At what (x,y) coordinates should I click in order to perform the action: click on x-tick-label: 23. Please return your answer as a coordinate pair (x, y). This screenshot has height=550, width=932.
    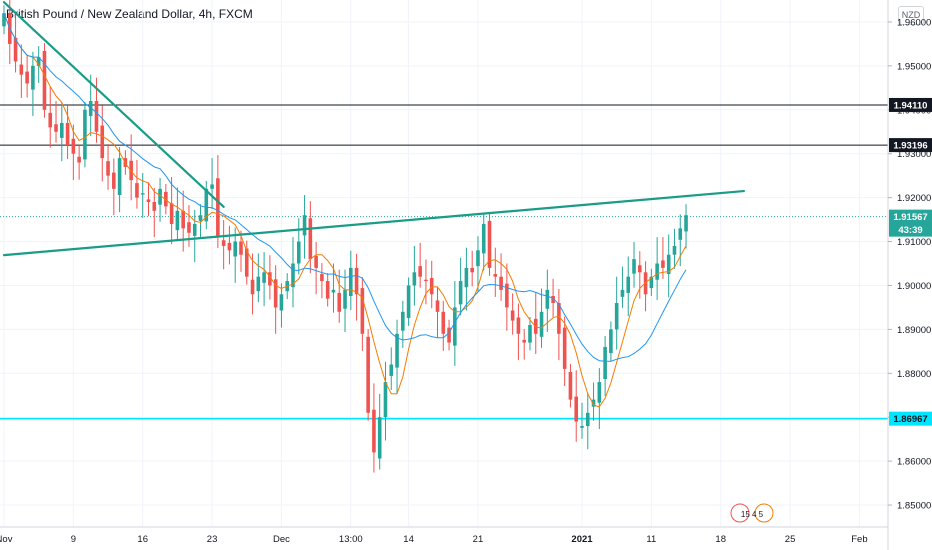
    Looking at the image, I should click on (212, 539).